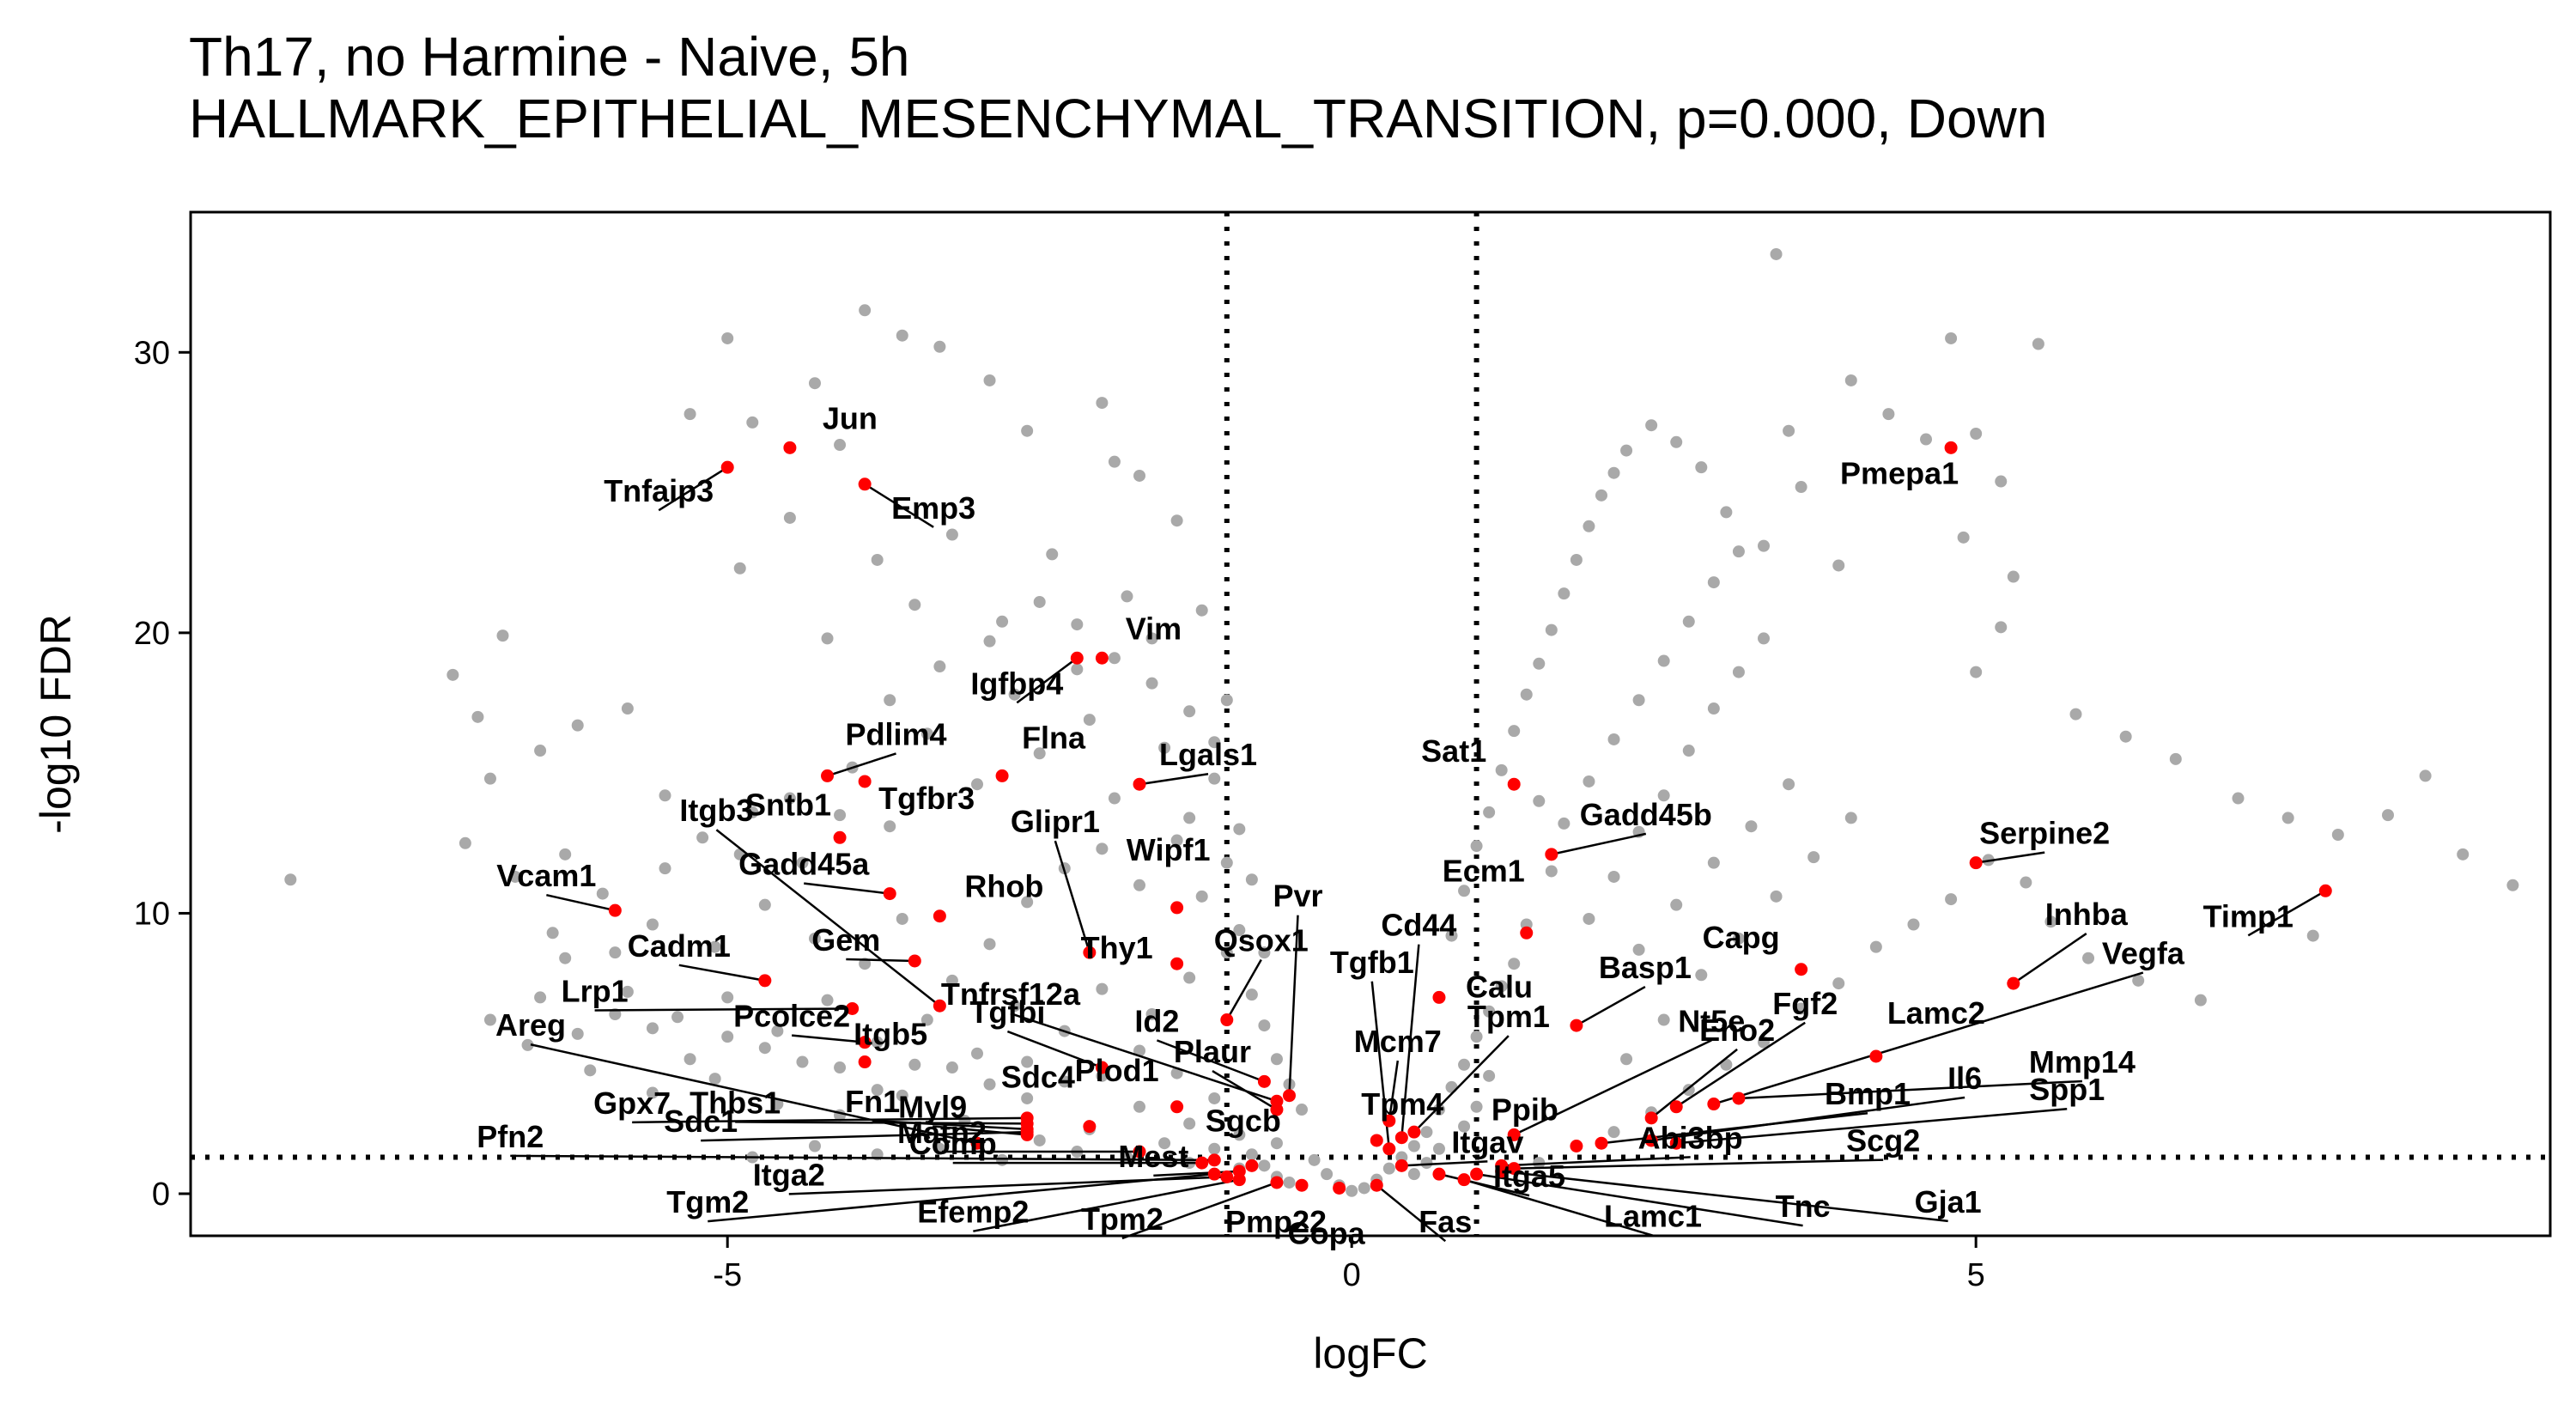 The width and height of the screenshot is (2576, 1417). Describe the element at coordinates (2067, 1089) in the screenshot. I see `gene-label: Spp1` at that location.